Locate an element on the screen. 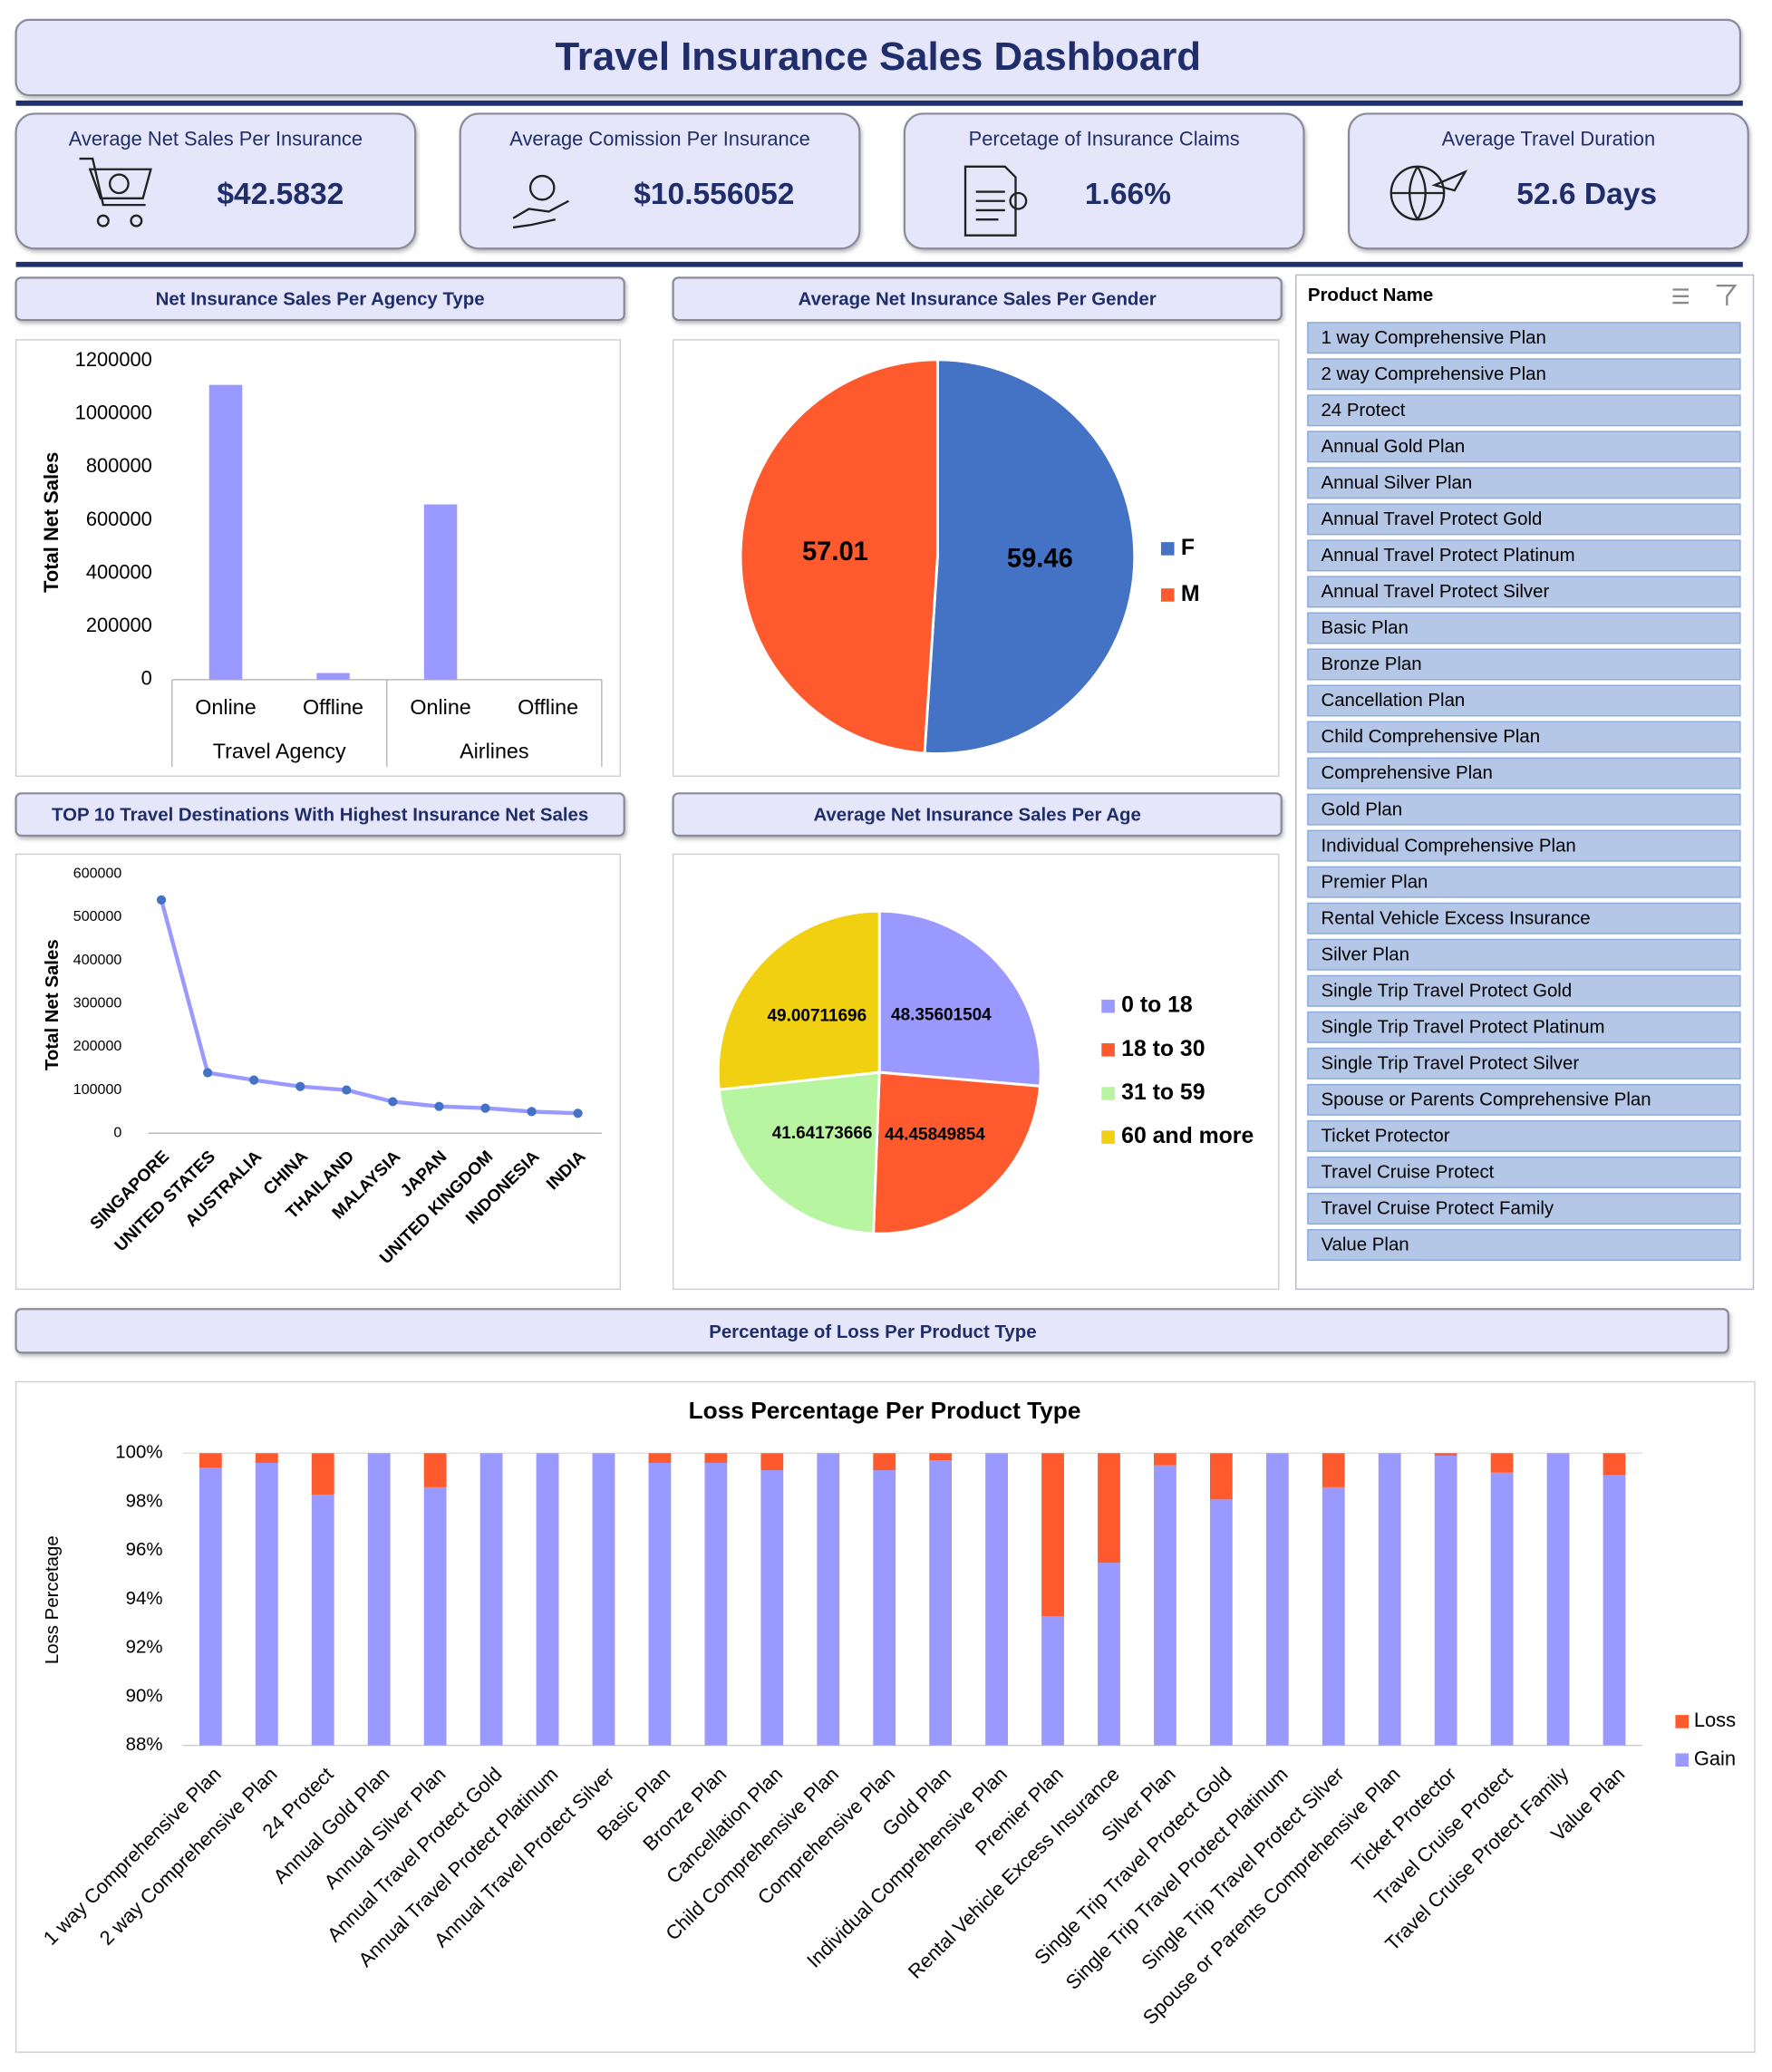 The image size is (1772, 2072). slicer-item-label: Annual Gold Plan is located at coordinates (1393, 447).